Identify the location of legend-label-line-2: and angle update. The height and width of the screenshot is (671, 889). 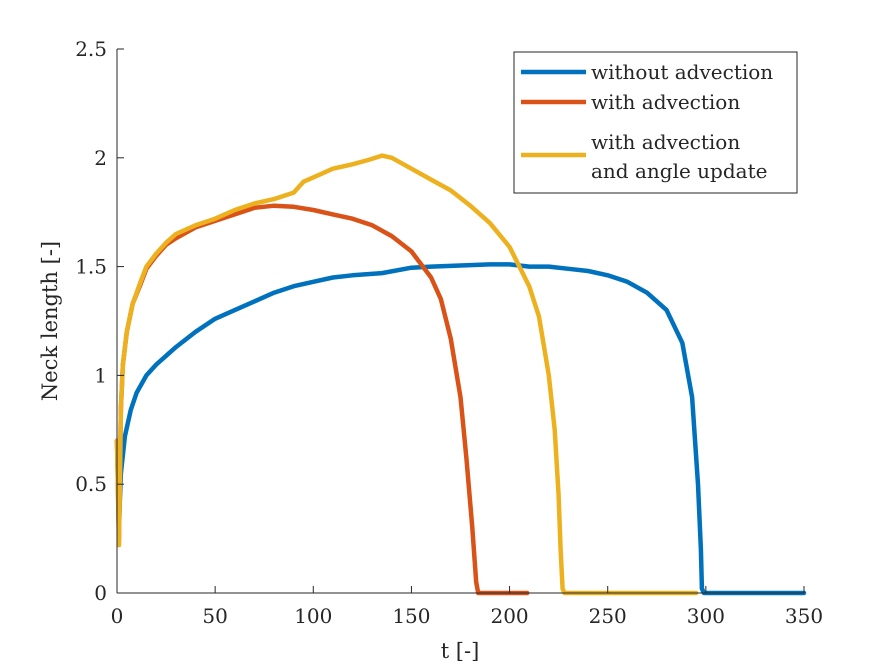
(679, 171).